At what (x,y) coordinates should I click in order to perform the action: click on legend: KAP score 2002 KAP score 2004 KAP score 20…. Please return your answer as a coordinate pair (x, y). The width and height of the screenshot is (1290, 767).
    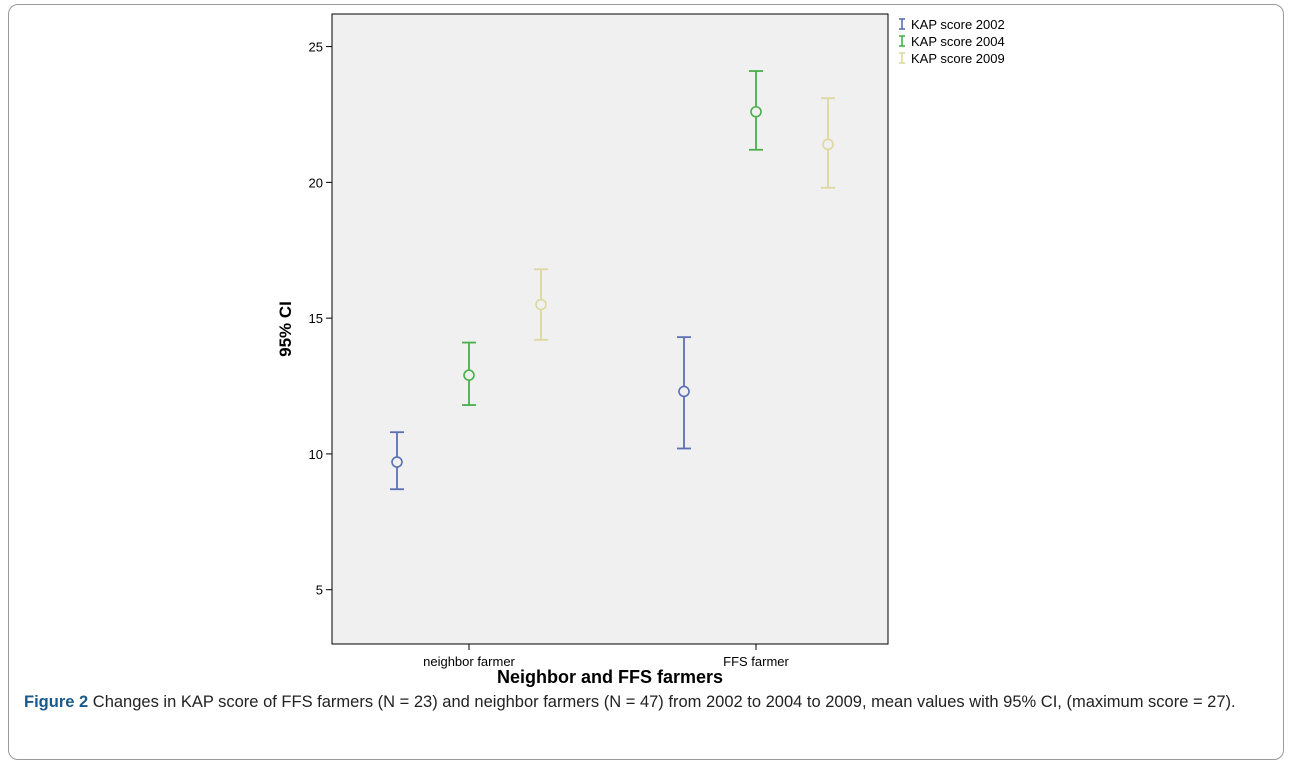
    Looking at the image, I should click on (952, 41).